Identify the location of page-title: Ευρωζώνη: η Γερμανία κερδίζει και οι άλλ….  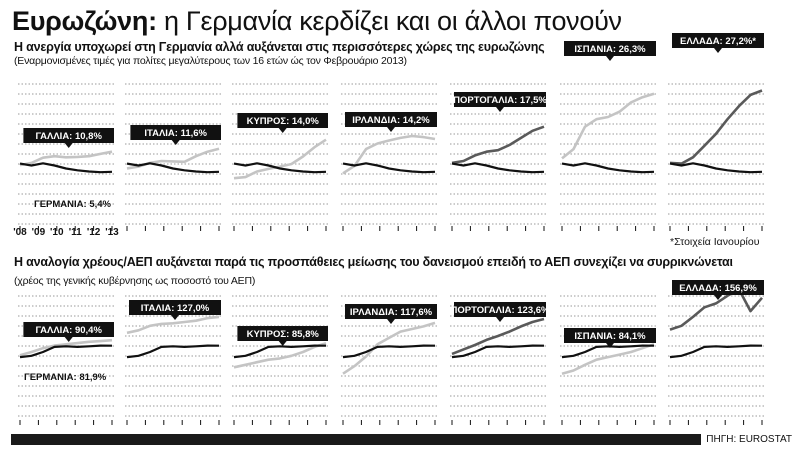
(317, 21).